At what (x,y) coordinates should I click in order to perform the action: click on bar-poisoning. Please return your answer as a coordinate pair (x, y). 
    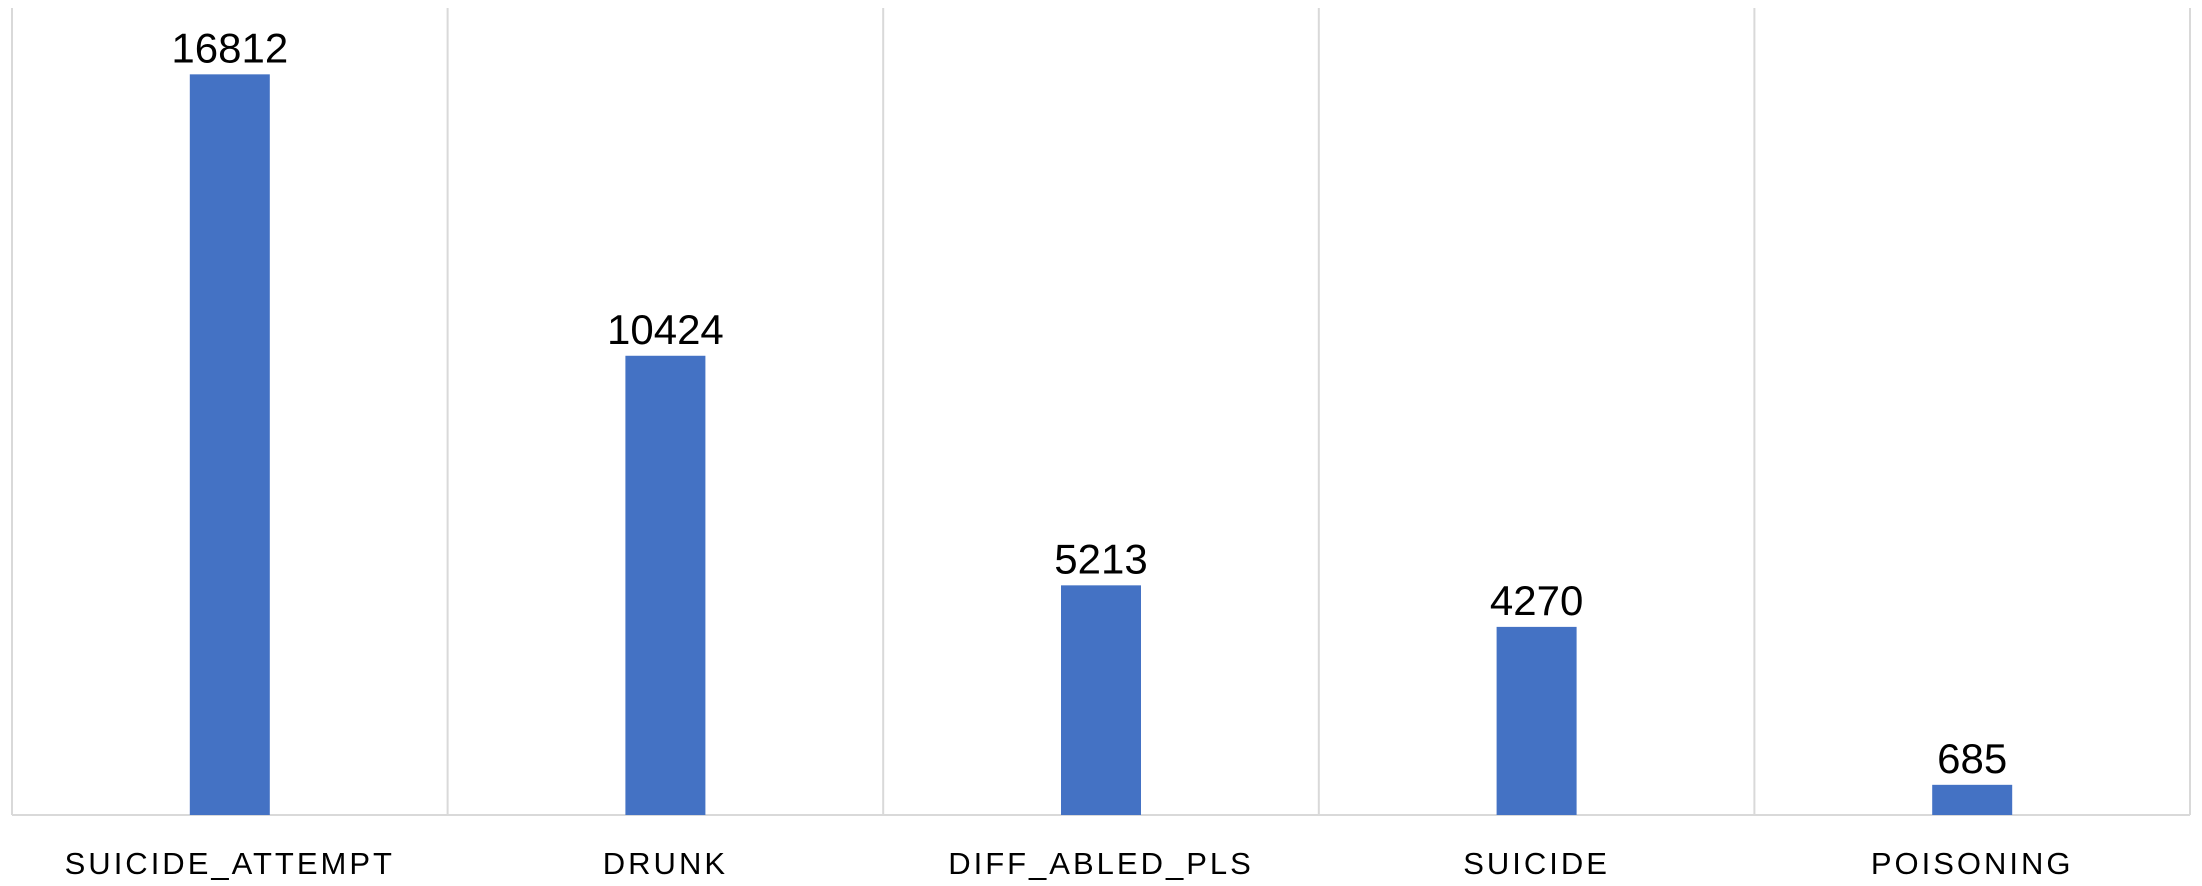
    Looking at the image, I should click on (1972, 799).